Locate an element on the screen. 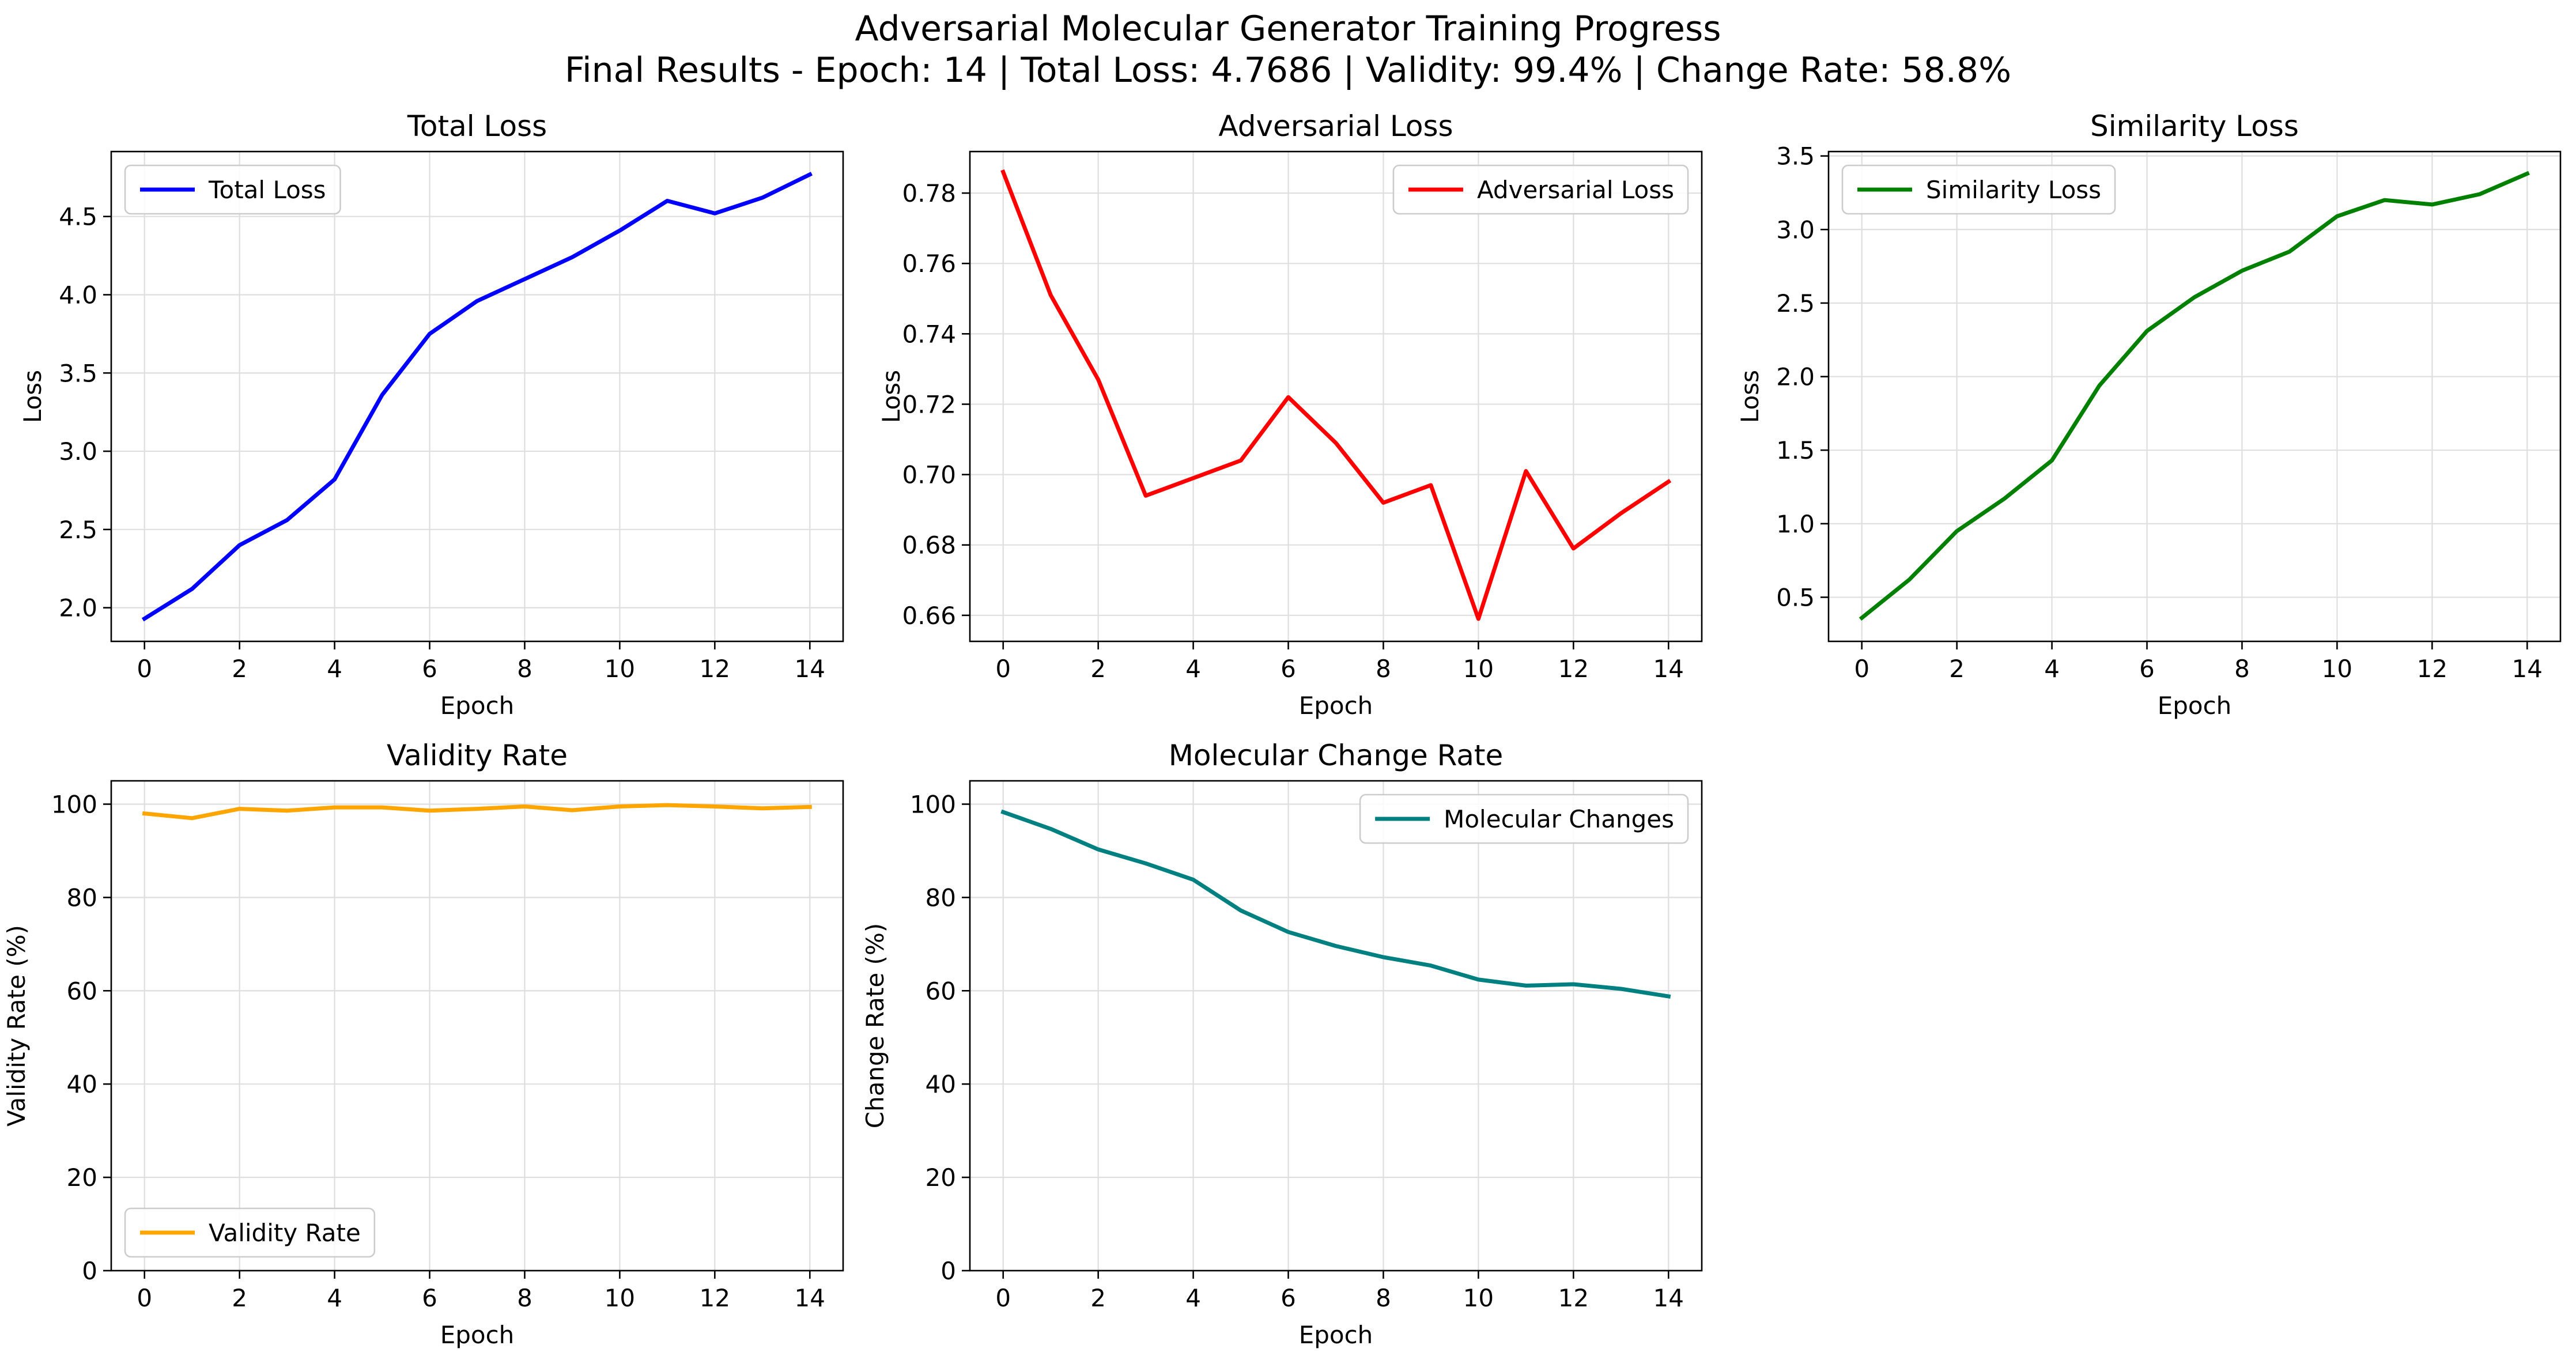  chart-total-loss-x-tick-label: 8 is located at coordinates (524, 669).